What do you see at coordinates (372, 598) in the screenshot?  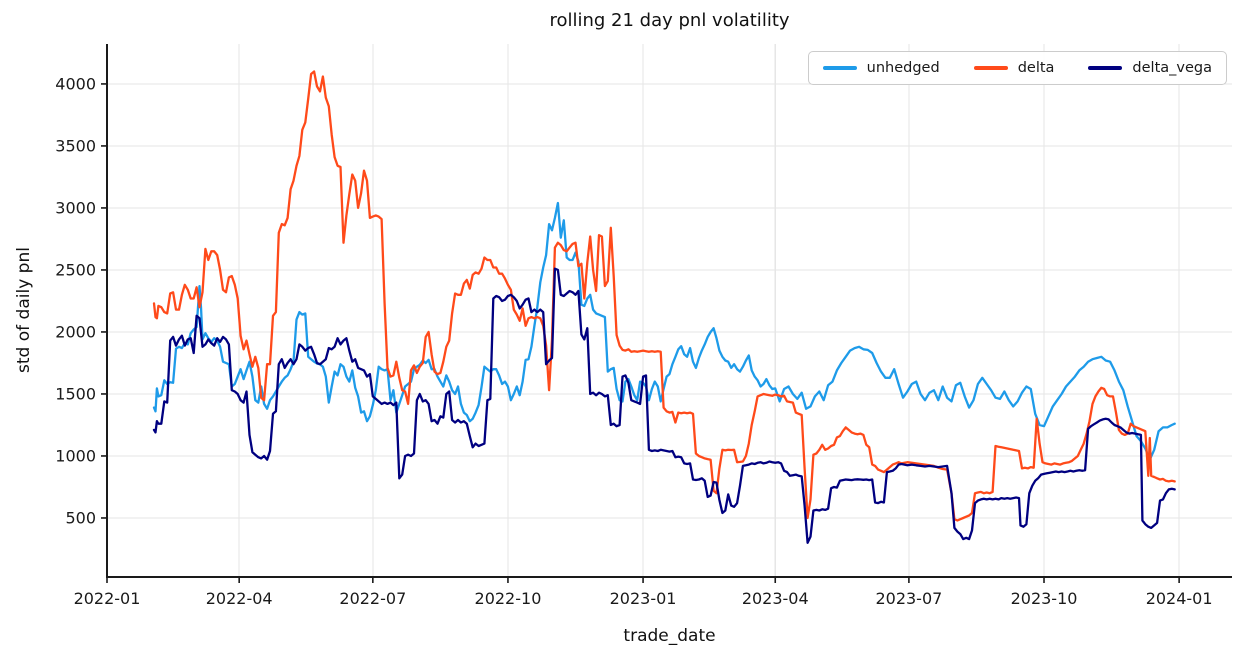 I see `x-tick-label: 2022-07` at bounding box center [372, 598].